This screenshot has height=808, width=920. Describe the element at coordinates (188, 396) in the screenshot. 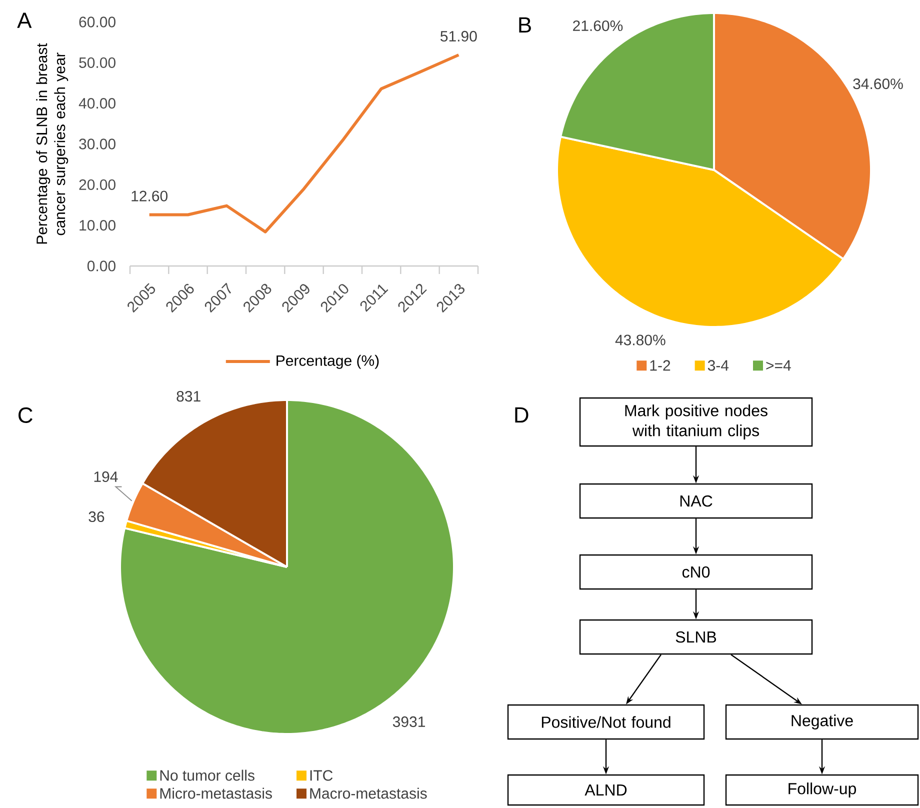

I see `data-label: 831` at that location.